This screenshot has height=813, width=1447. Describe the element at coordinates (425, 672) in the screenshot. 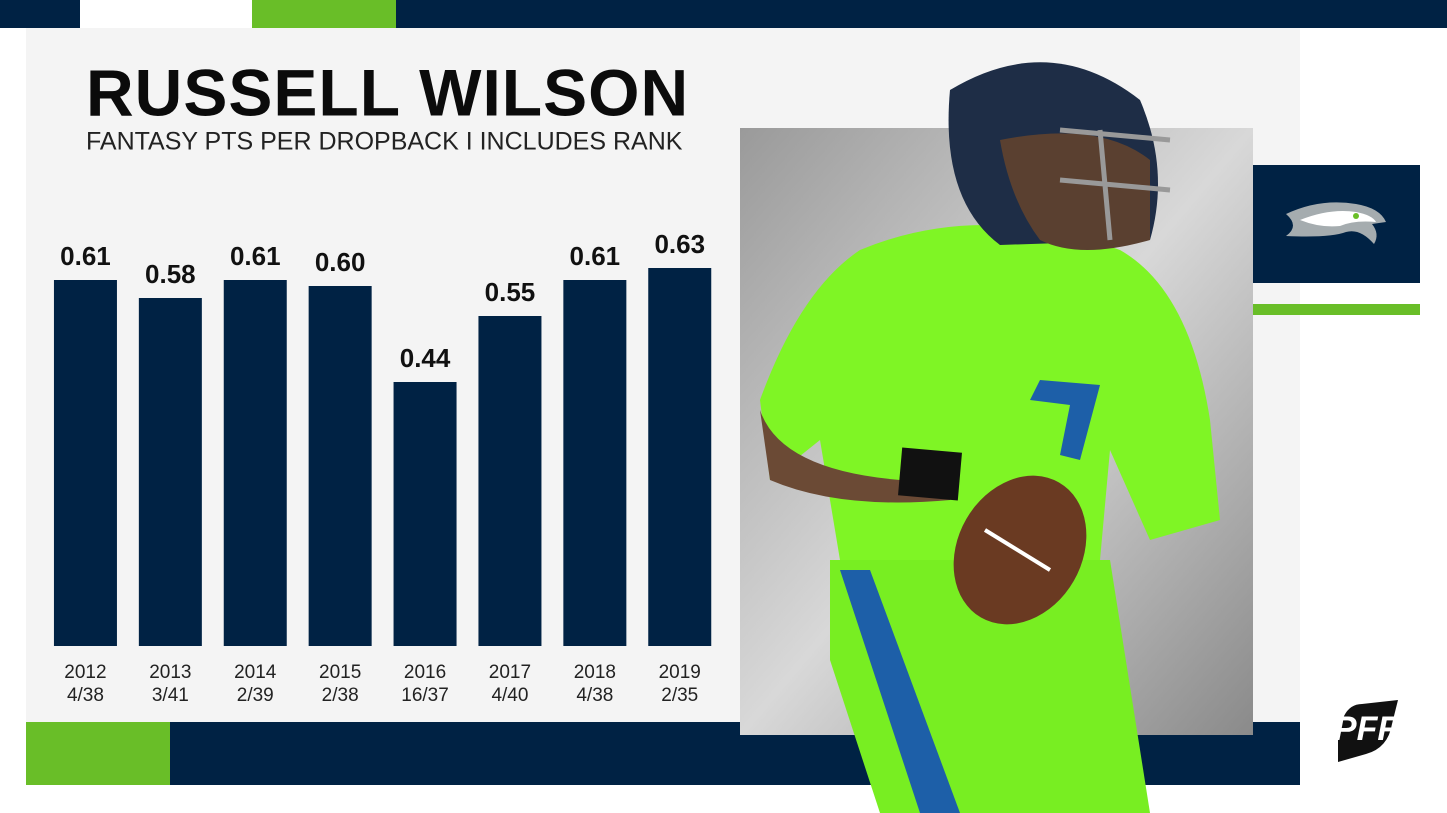

I see `x-tick-label: 2016` at that location.